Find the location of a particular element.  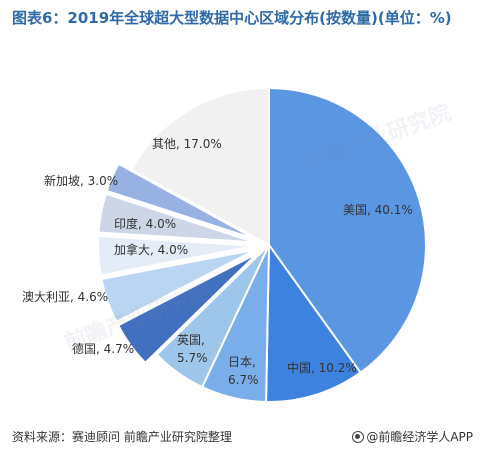

slice-label-3: 日本, 6.7% is located at coordinates (243, 371).